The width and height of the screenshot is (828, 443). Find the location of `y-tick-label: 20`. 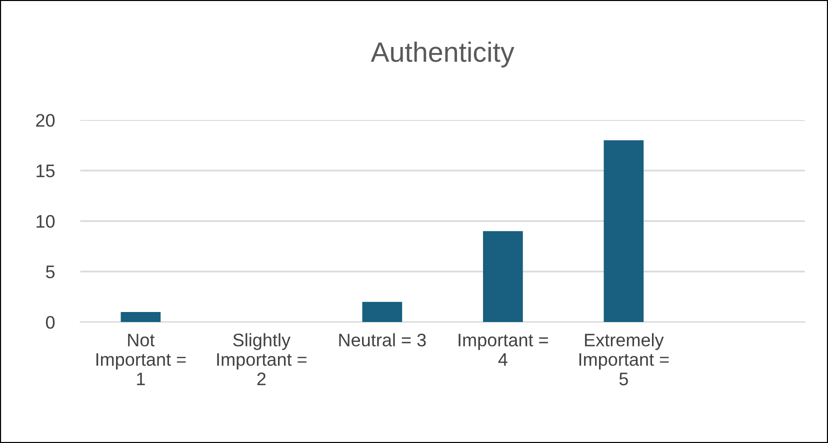

y-tick-label: 20 is located at coordinates (45, 120).